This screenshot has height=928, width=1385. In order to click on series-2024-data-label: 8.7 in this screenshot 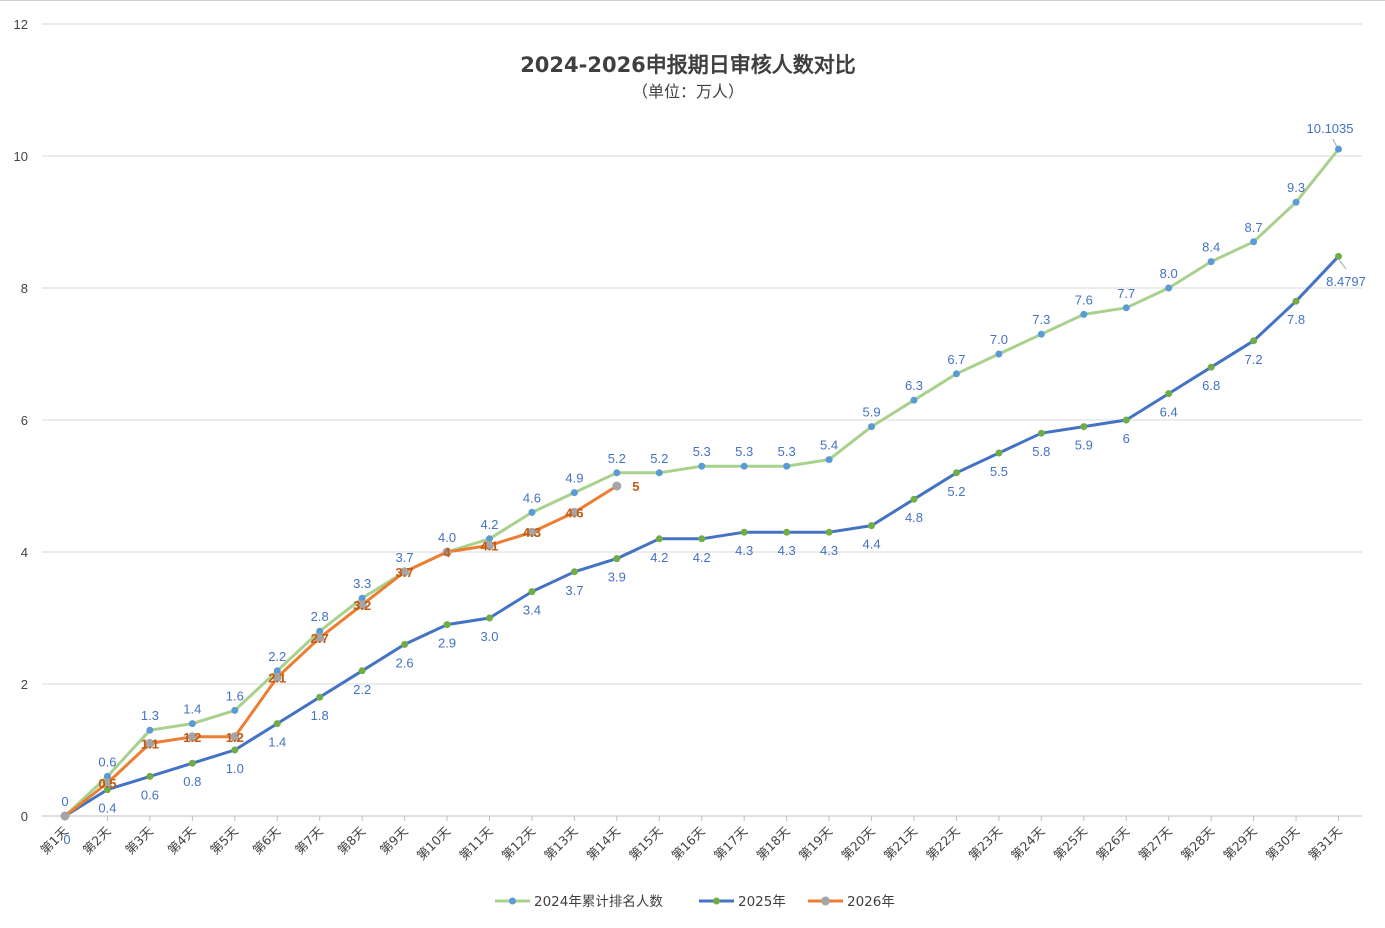, I will do `click(1254, 227)`.